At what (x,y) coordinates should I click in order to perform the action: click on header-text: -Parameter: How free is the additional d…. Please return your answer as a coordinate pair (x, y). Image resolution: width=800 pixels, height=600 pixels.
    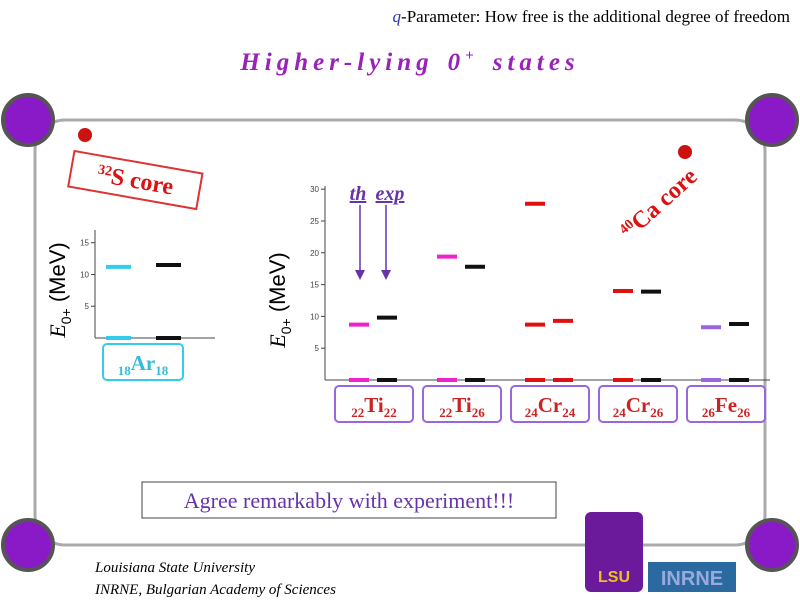
    Looking at the image, I should click on (595, 16).